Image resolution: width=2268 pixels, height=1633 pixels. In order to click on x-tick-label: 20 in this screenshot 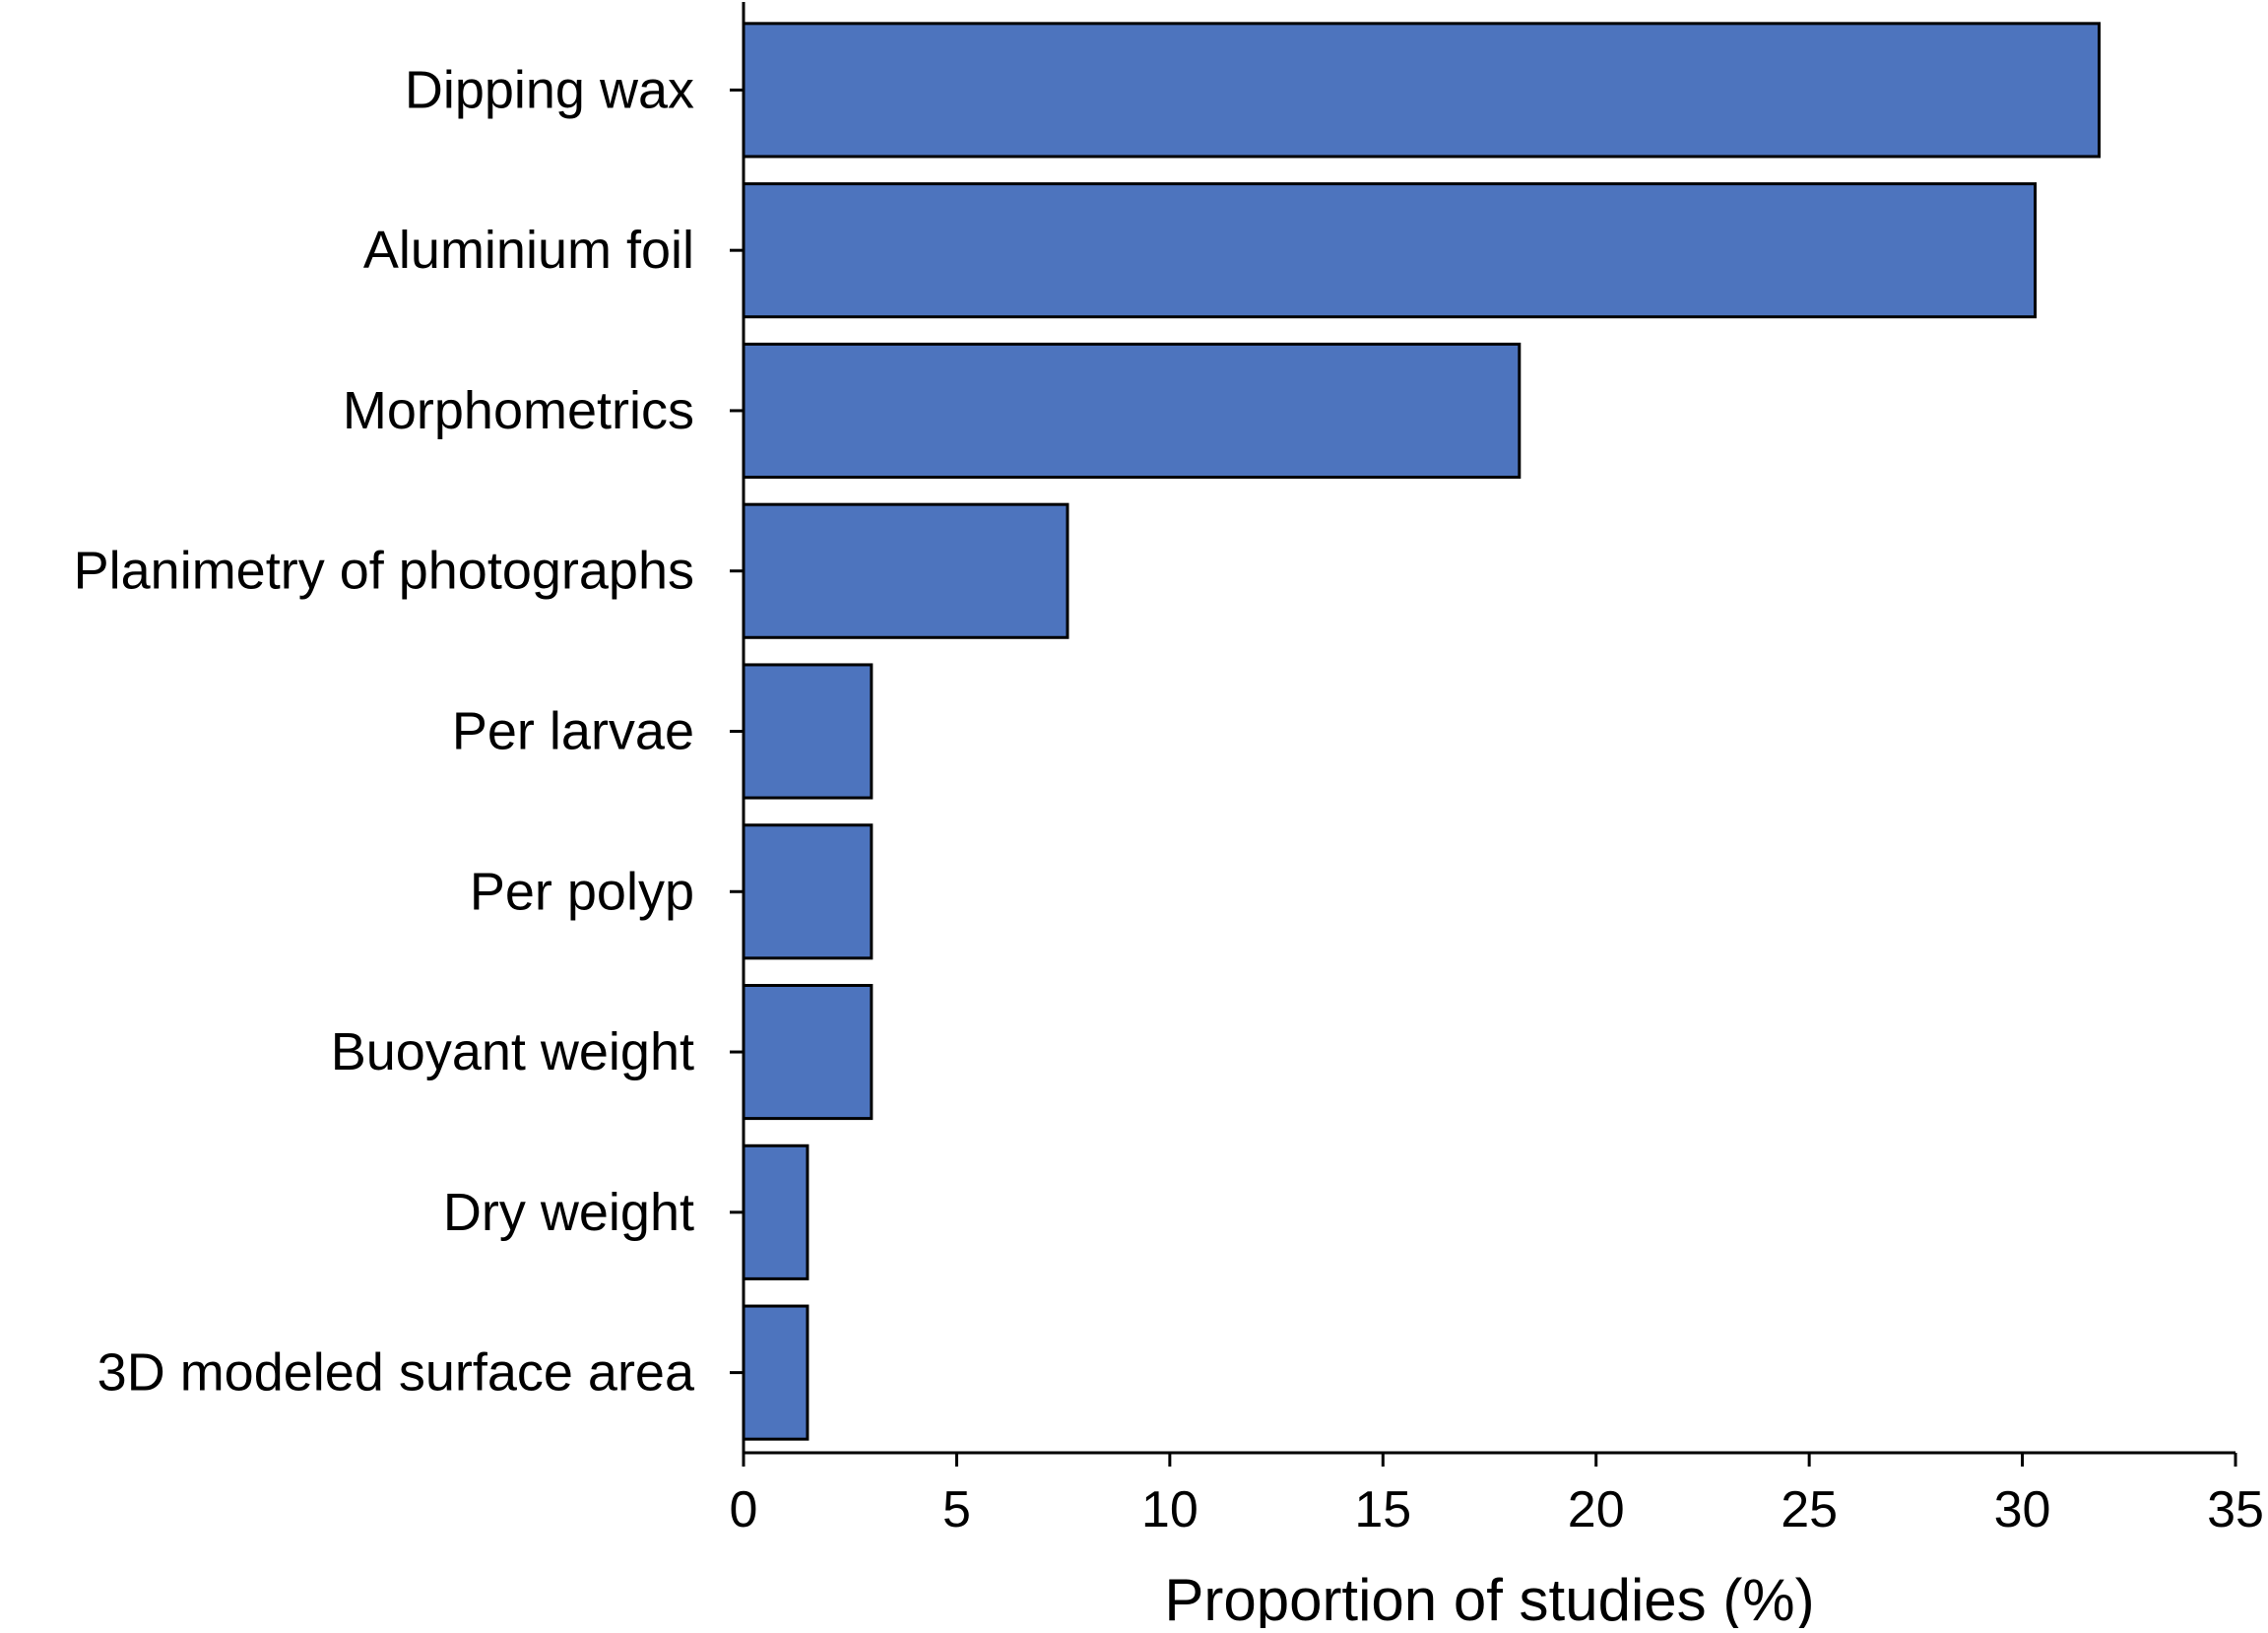, I will do `click(1597, 1509)`.